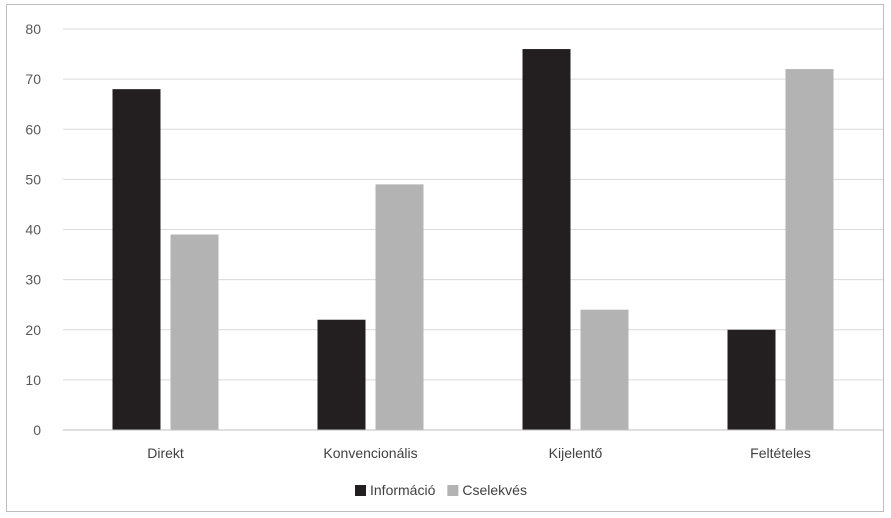 The image size is (891, 518). What do you see at coordinates (479, 453) in the screenshot?
I see `category-labels: Direkt Konvencionális Kijelentő Feltételes` at bounding box center [479, 453].